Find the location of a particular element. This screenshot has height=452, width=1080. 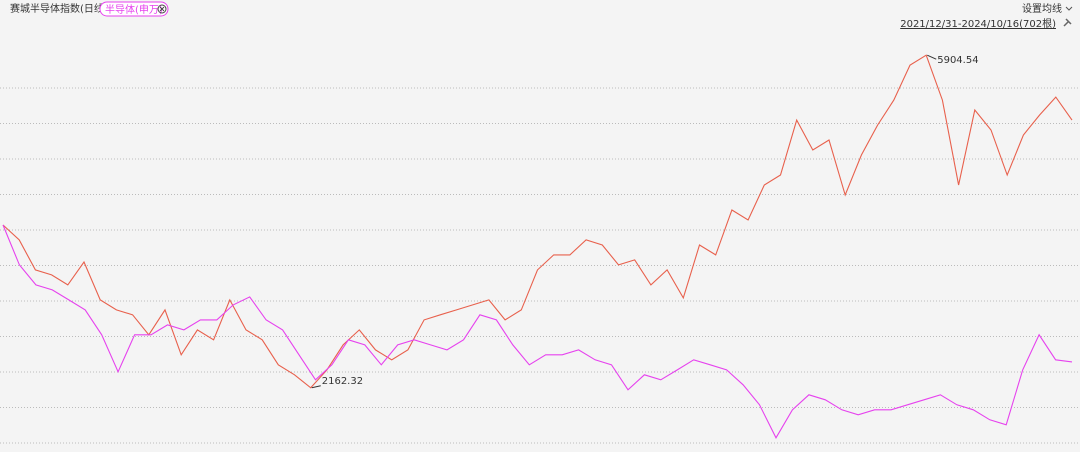

chart-title: 赛城半导体指数(日线) is located at coordinates (59, 8).